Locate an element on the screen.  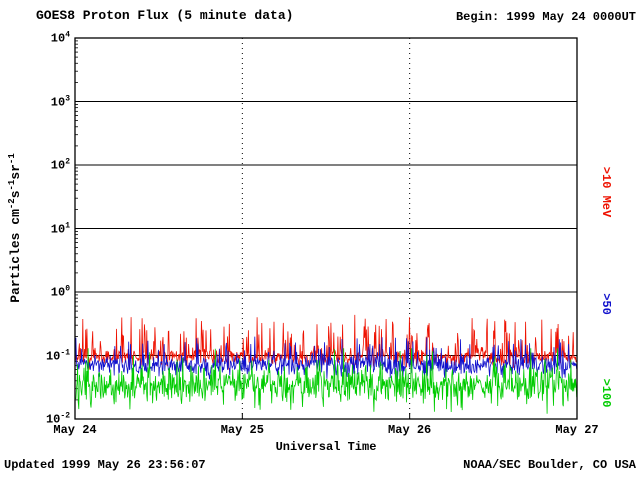
x-axis-title: Universal Time is located at coordinates (326, 447).